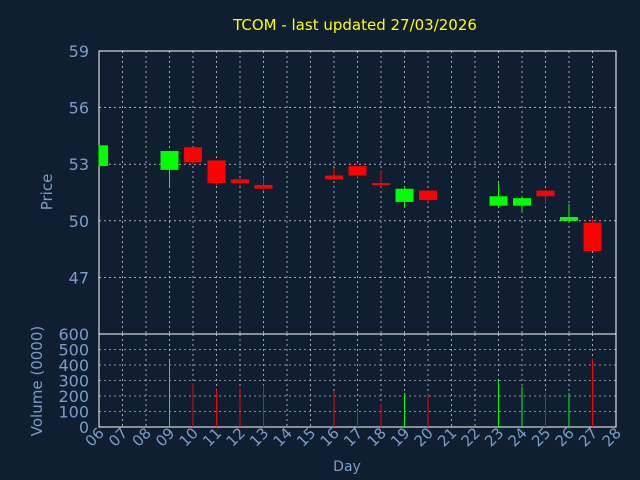 This screenshot has width=640, height=480. Describe the element at coordinates (347, 467) in the screenshot. I see `x-axis-label: Day` at that location.